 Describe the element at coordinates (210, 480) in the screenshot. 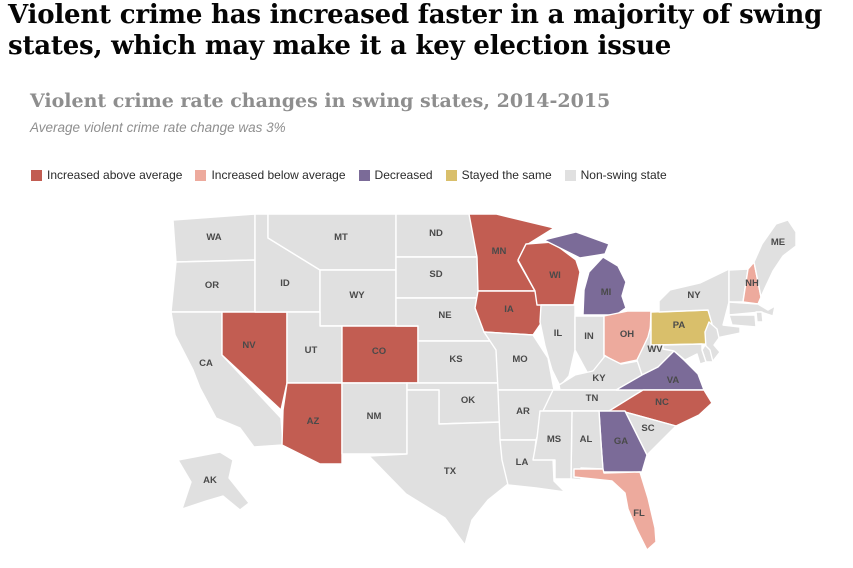

I see `state-label-AK: AK` at that location.